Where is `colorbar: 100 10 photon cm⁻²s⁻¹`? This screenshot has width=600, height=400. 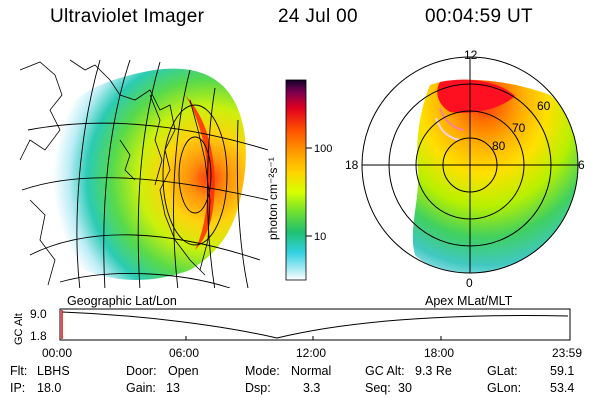
colorbar: 100 10 photon cm⁻²s⁻¹ is located at coordinates (299, 180).